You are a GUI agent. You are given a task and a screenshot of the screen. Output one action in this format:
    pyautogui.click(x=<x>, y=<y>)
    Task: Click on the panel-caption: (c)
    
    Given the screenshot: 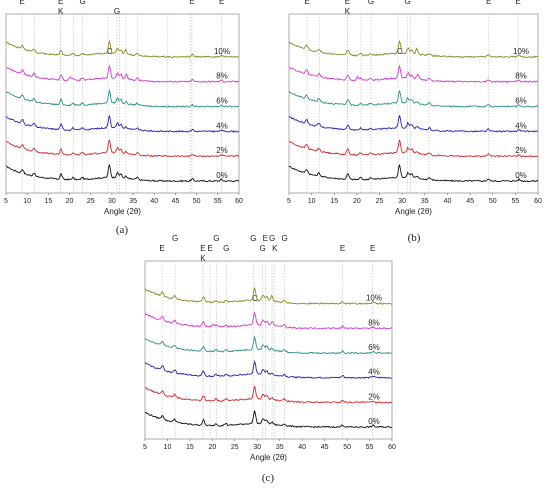 What is the action you would take?
    pyautogui.click(x=268, y=478)
    